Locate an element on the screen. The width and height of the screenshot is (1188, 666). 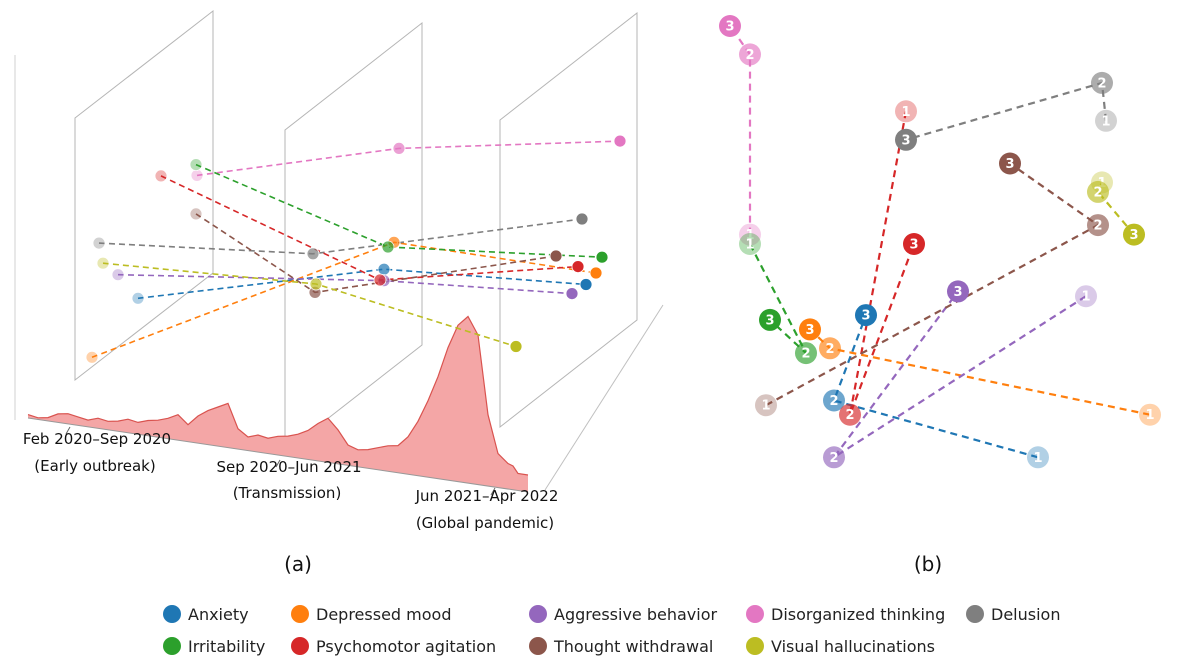
point-b-label-disorganized-thinking-1: 1 is located at coordinates (749, 235).